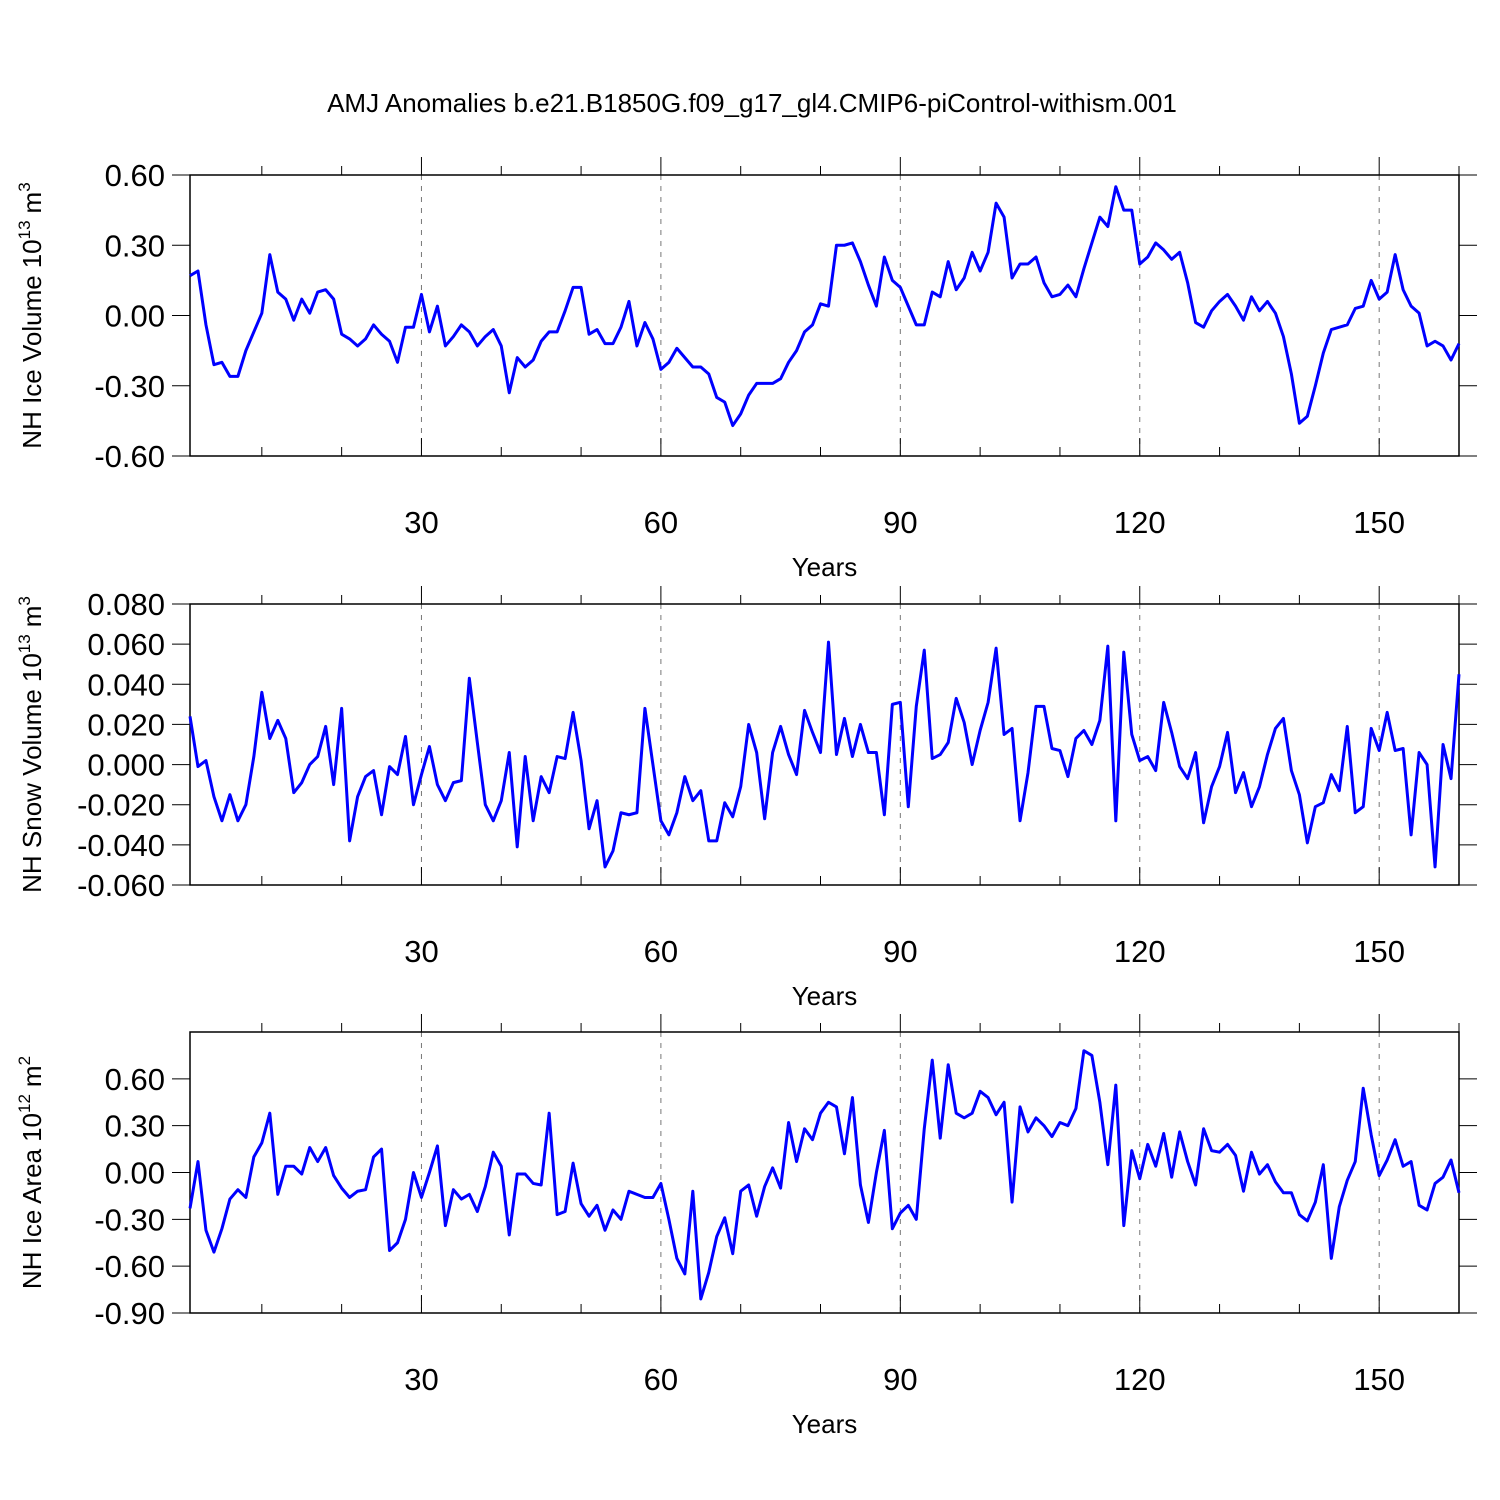 This screenshot has width=1500, height=1500. What do you see at coordinates (129, 1313) in the screenshot?
I see `y-tick-label: -0.90` at bounding box center [129, 1313].